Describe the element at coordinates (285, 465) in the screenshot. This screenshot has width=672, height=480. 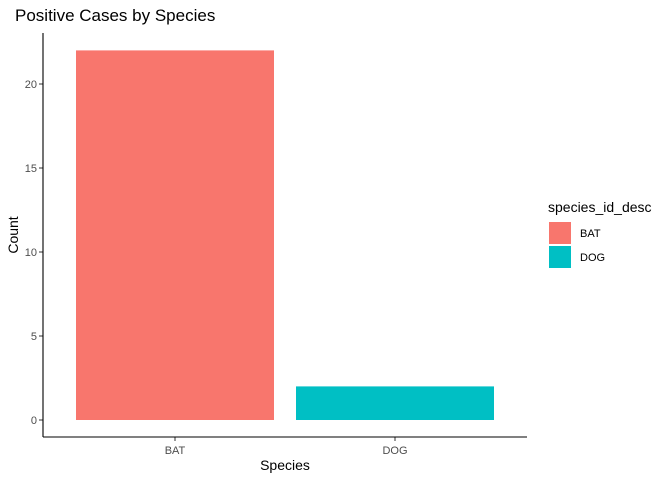
I see `x-axis-title: Species` at that location.